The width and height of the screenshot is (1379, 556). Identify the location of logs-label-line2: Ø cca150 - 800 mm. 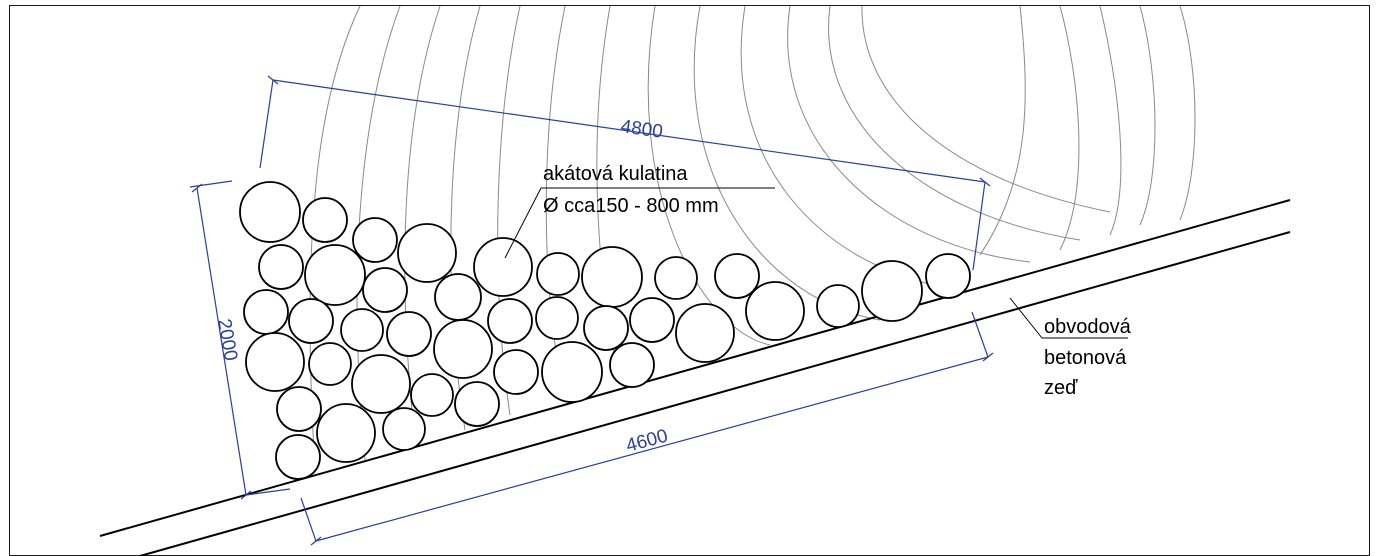
(631, 206).